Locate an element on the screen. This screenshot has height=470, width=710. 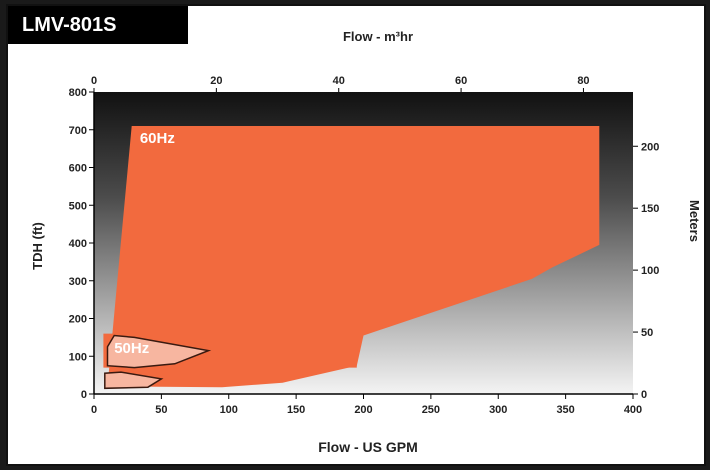
y2-tick-label: 100 is located at coordinates (650, 271).